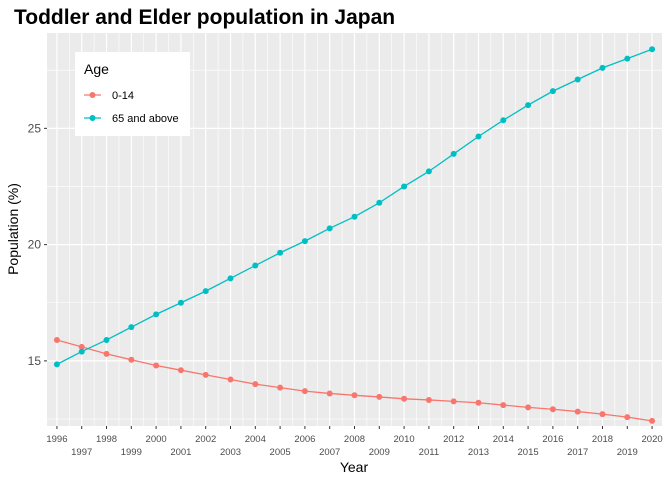 The width and height of the screenshot is (672, 480). I want to click on legend-title: Age, so click(96, 69).